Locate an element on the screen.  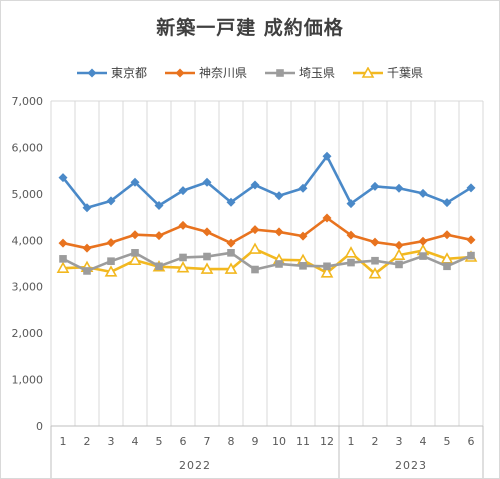
chart-legend: 東京都 神奈川県 埼玉県 千葉県 is located at coordinates (250, 72).